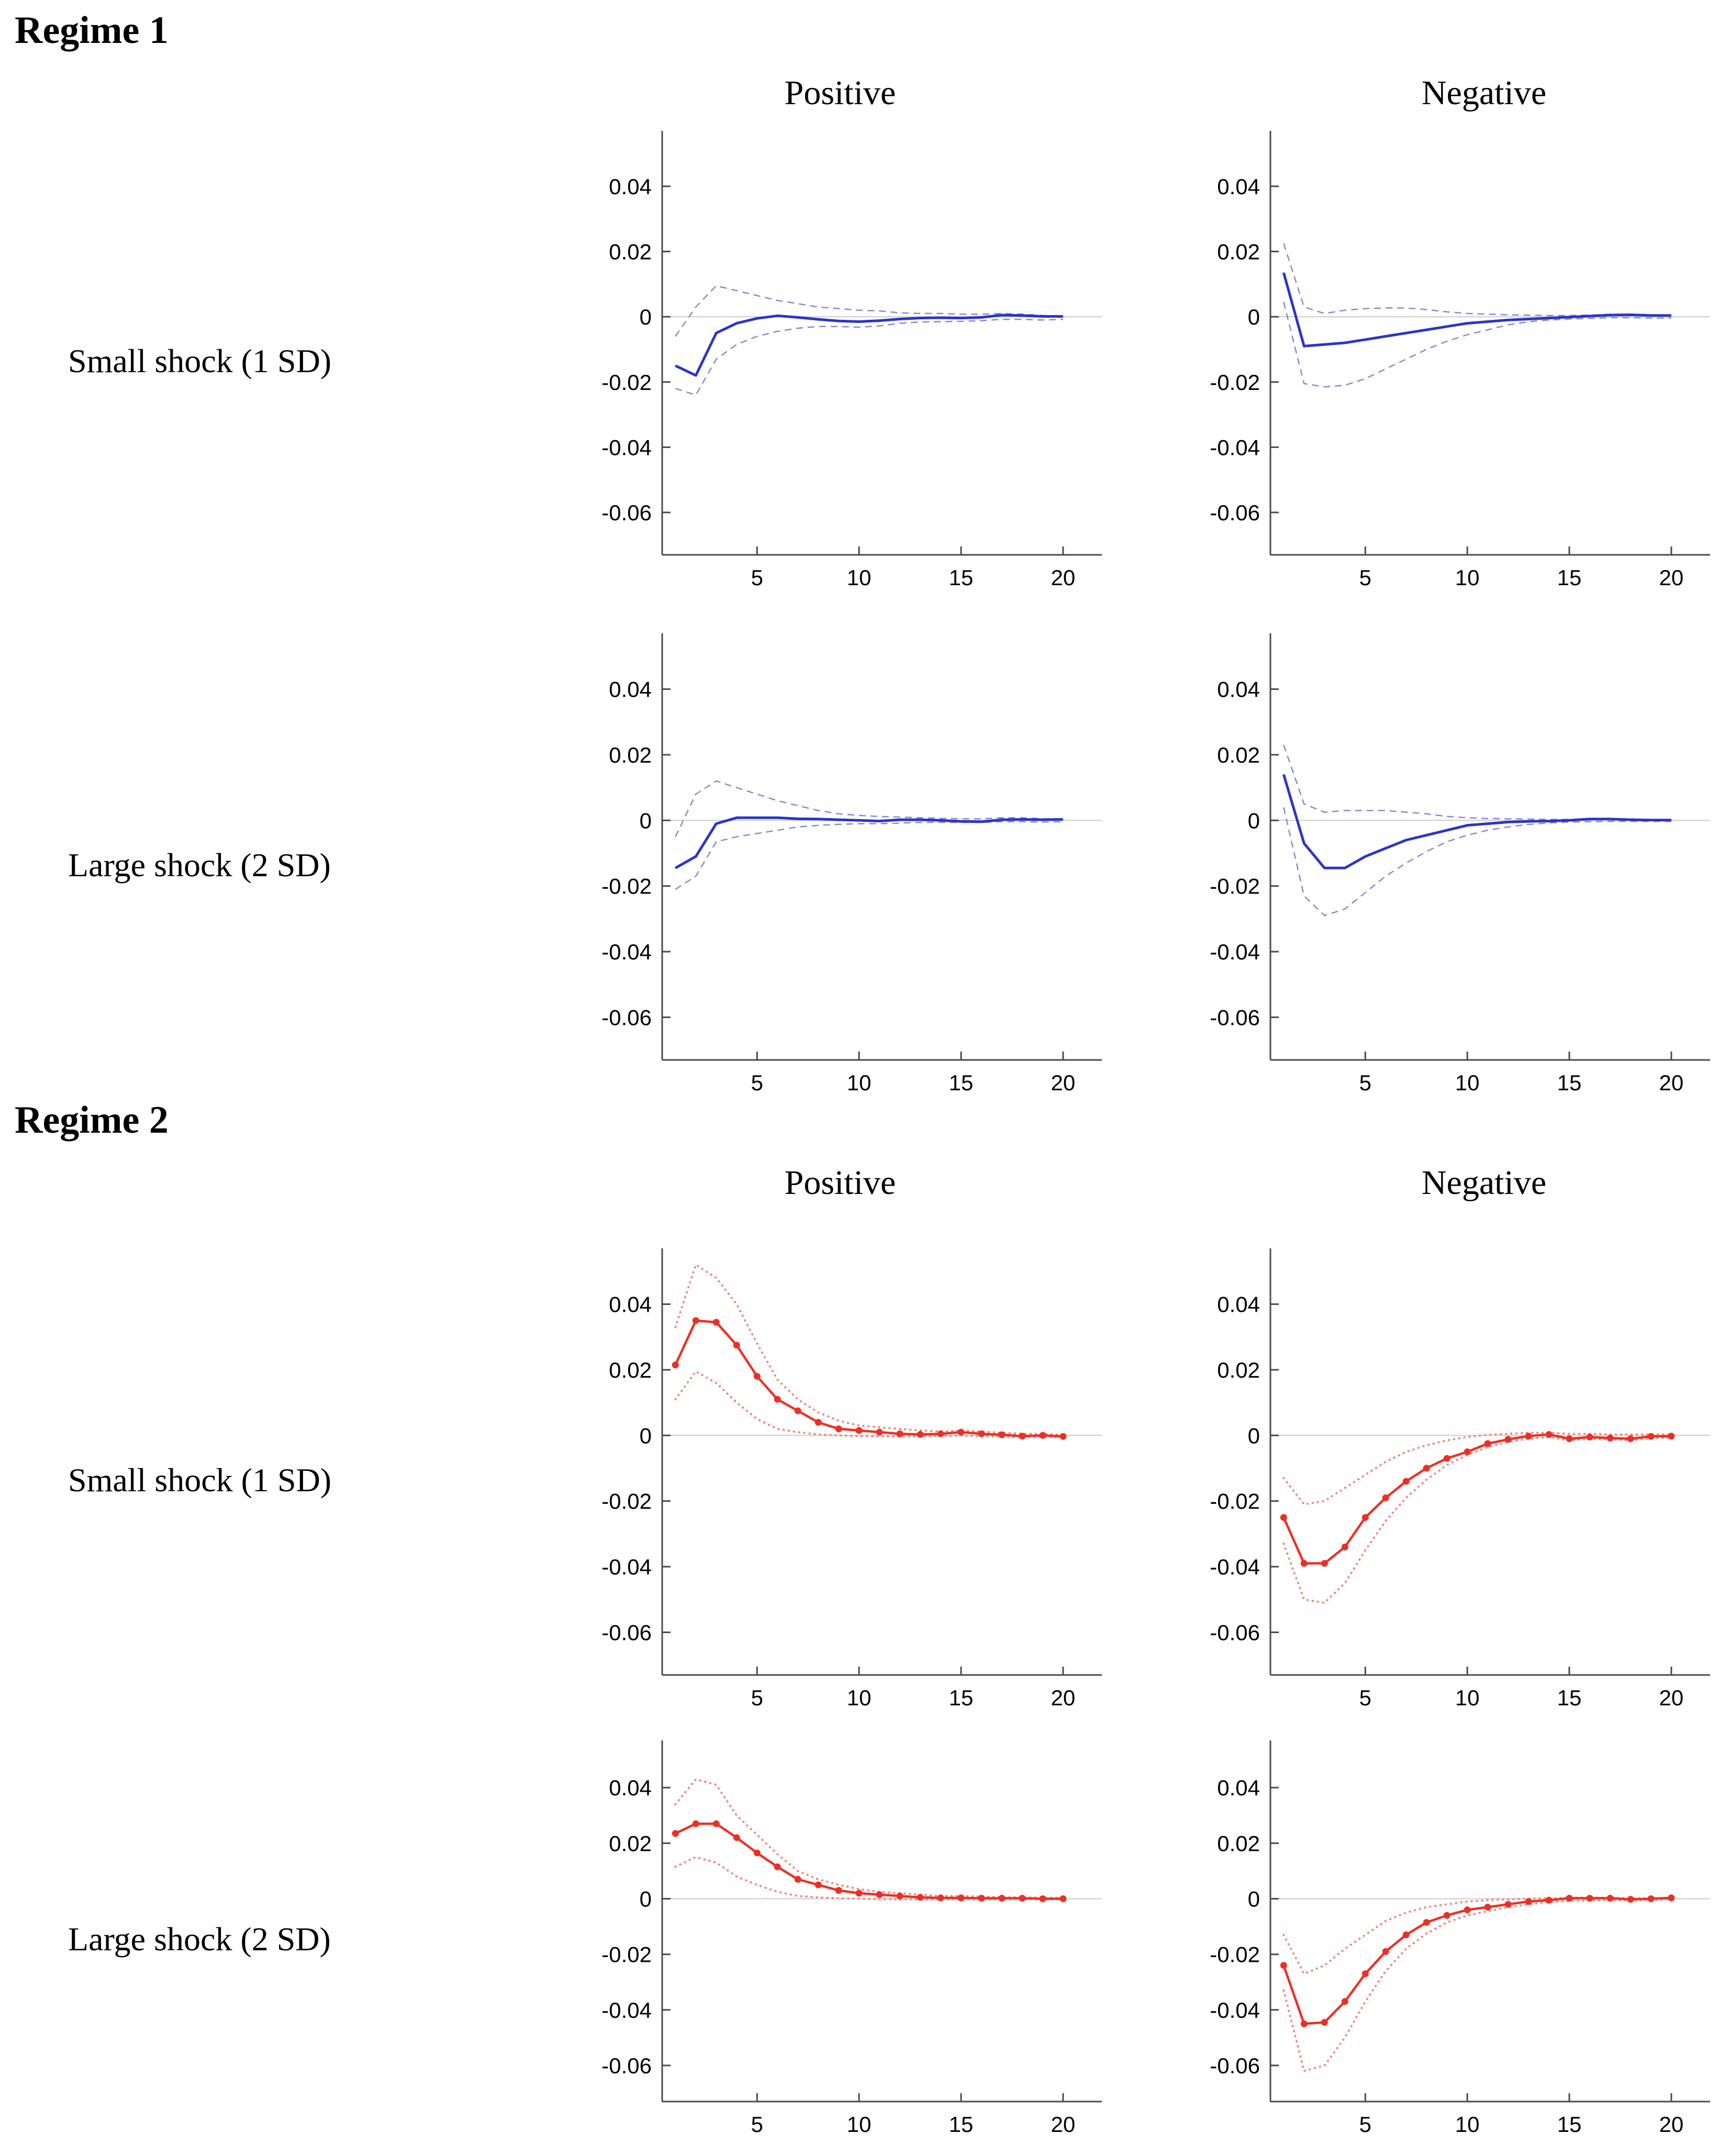 This screenshot has width=1730, height=2156. I want to click on irf-plot-regime1-small-negative: 0.04 0.02 0 -0.02 -0.04 -0.06 5 10 15 20, so click(1460, 360).